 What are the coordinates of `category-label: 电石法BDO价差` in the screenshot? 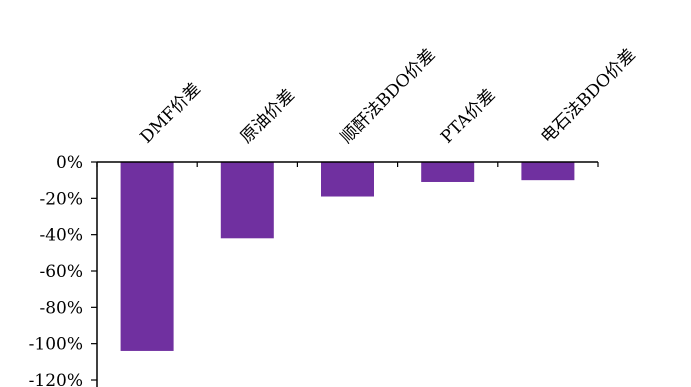 It's located at (588, 96).